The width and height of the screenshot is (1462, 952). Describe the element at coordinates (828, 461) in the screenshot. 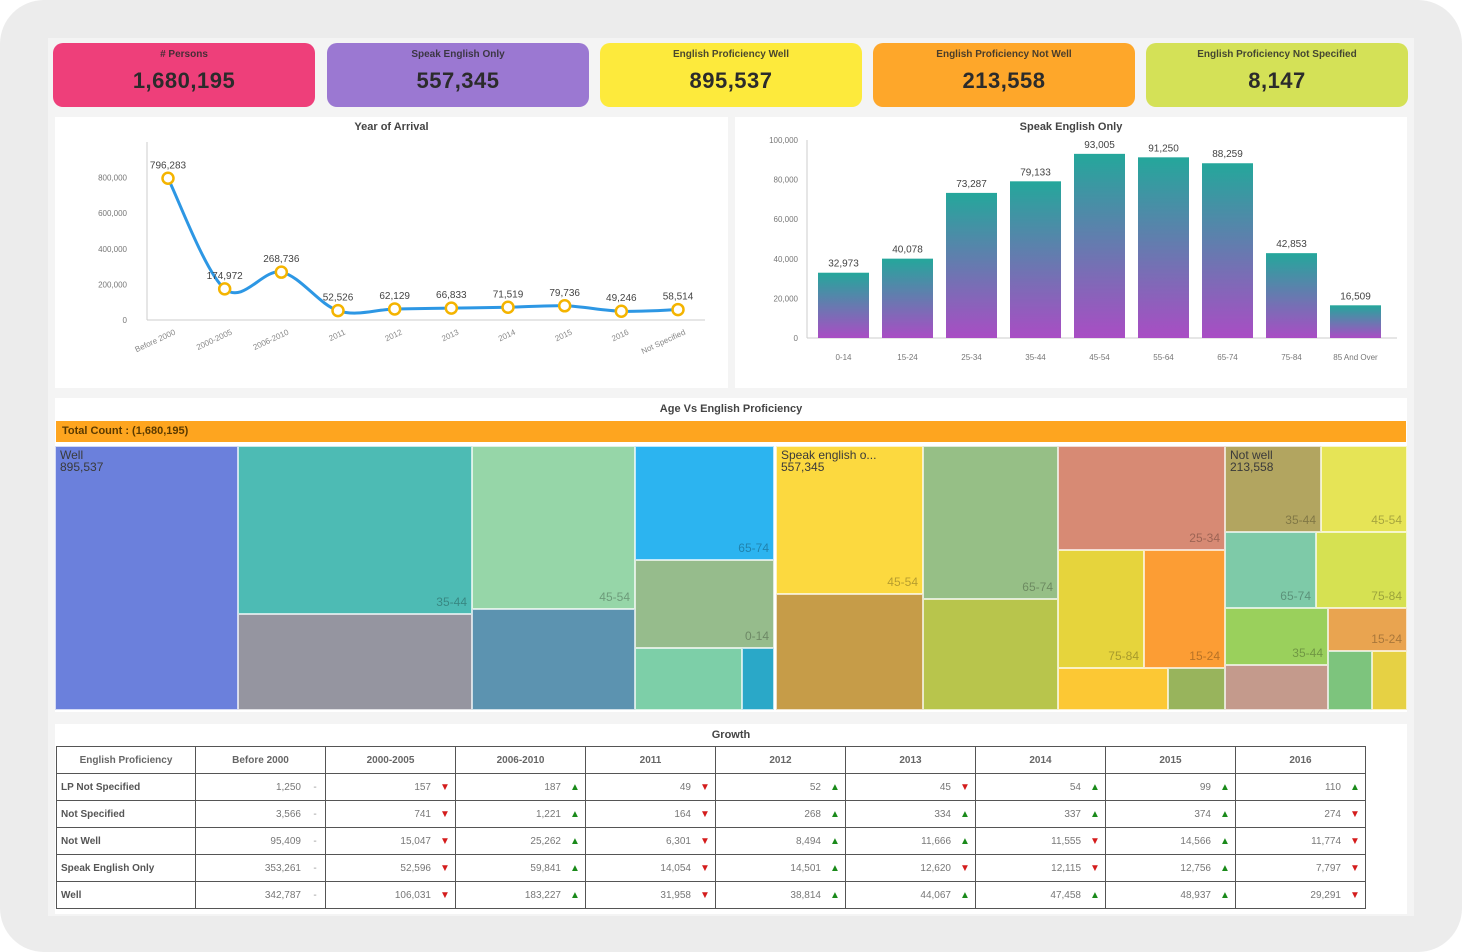

I see `treemap-group-label: Speak english o... 557,345` at that location.